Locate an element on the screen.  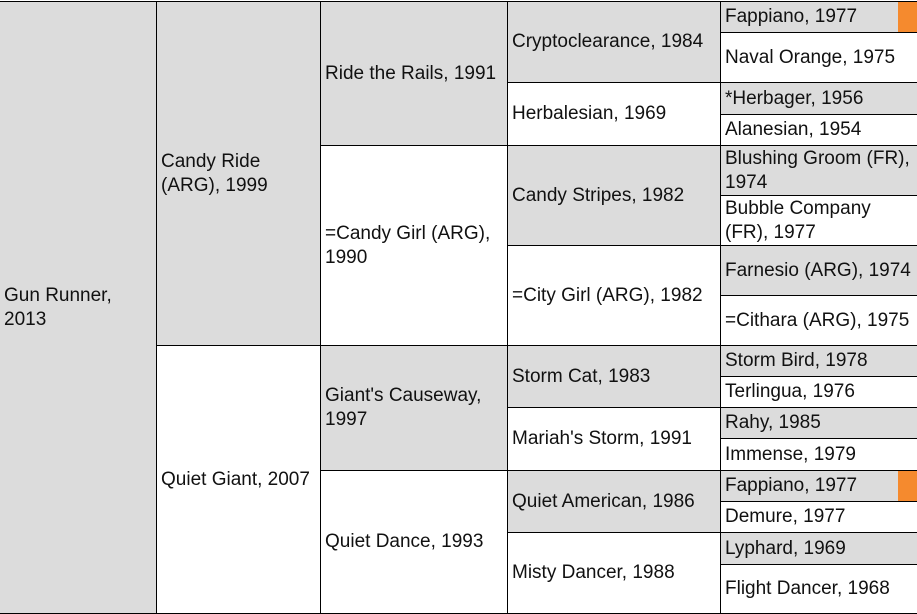
gen4-cell: Storm Cat, 1983 is located at coordinates (614, 376).